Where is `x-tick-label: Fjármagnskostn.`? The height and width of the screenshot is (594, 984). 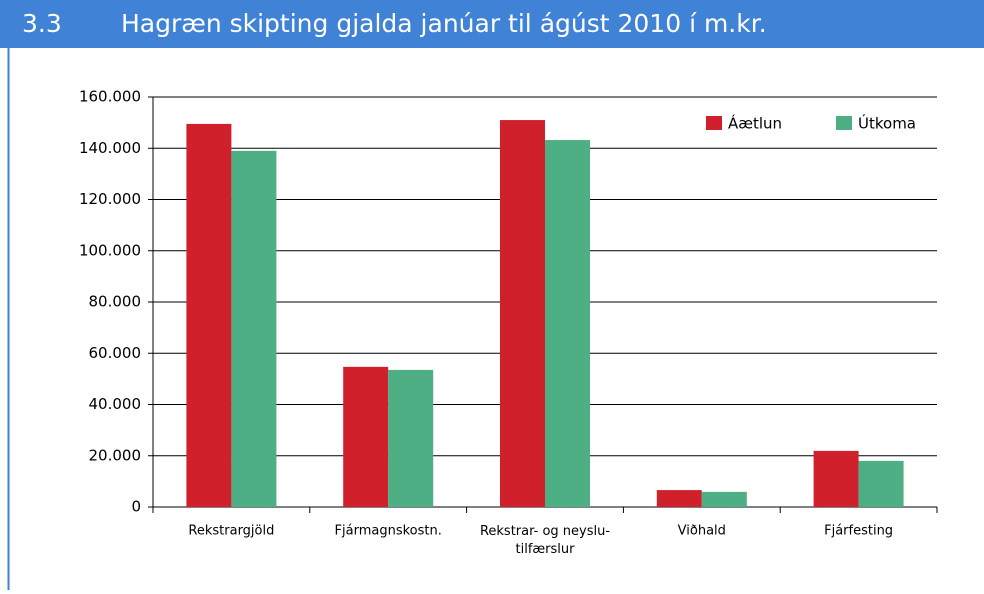
x-tick-label: Fjármagnskostn. is located at coordinates (388, 531).